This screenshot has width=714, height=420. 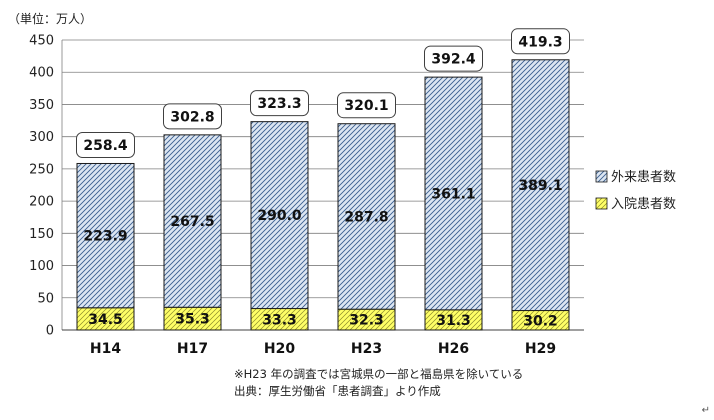 I want to click on total-value-label: 320.1, so click(x=366, y=106).